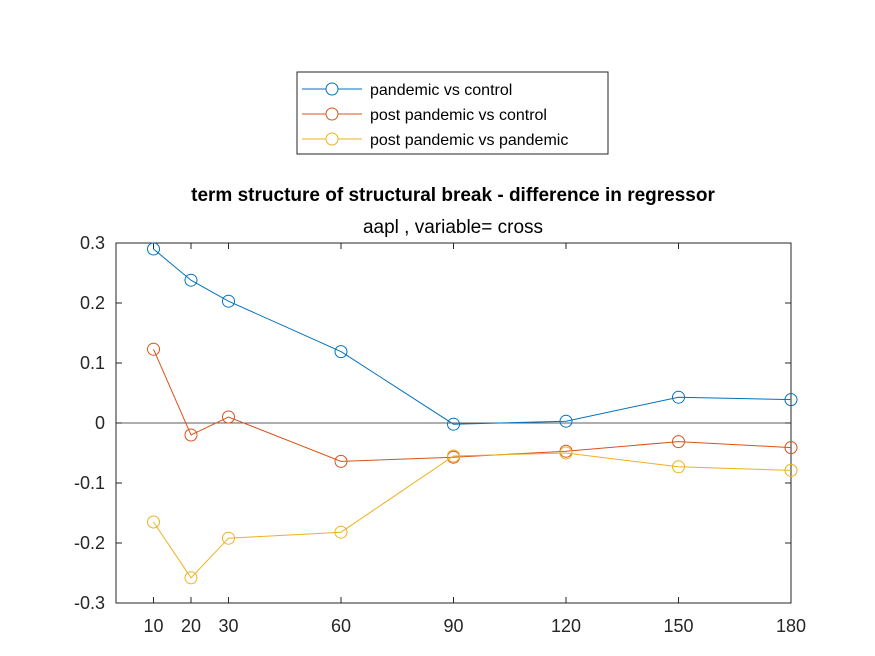 This screenshot has height=656, width=875. What do you see at coordinates (469, 140) in the screenshot?
I see `legend-label: post pandemic vs pandemic` at bounding box center [469, 140].